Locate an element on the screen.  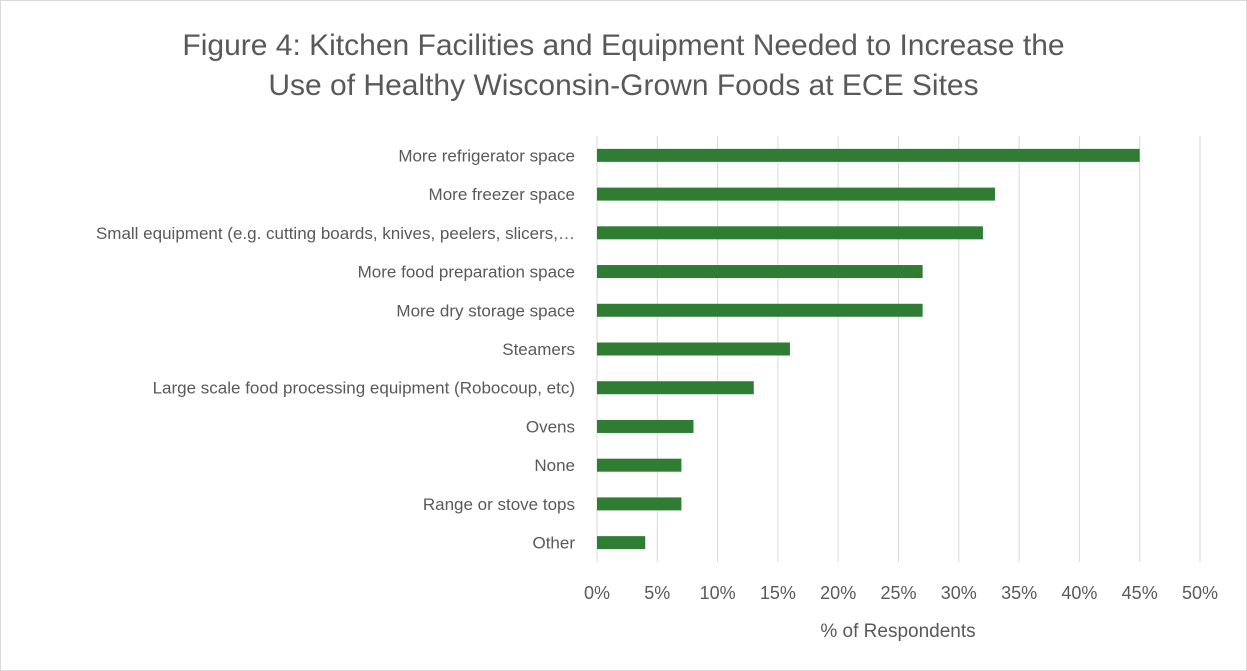
category-label: More dry storage space is located at coordinates (485, 310).